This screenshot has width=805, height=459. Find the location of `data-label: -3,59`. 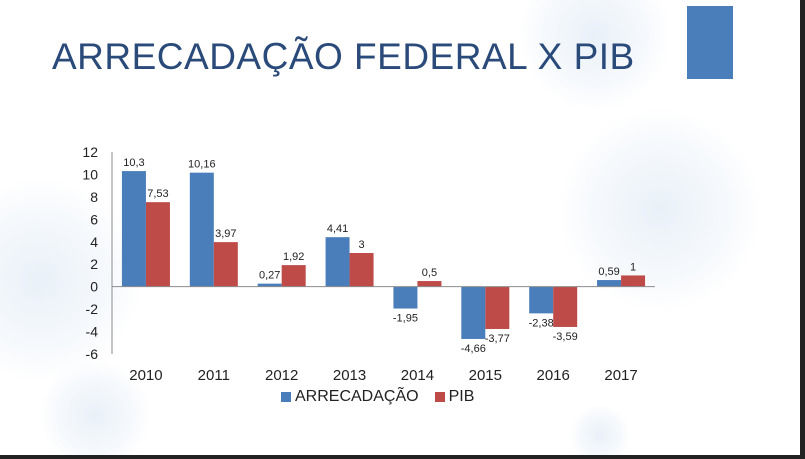

data-label: -3,59 is located at coordinates (565, 337).